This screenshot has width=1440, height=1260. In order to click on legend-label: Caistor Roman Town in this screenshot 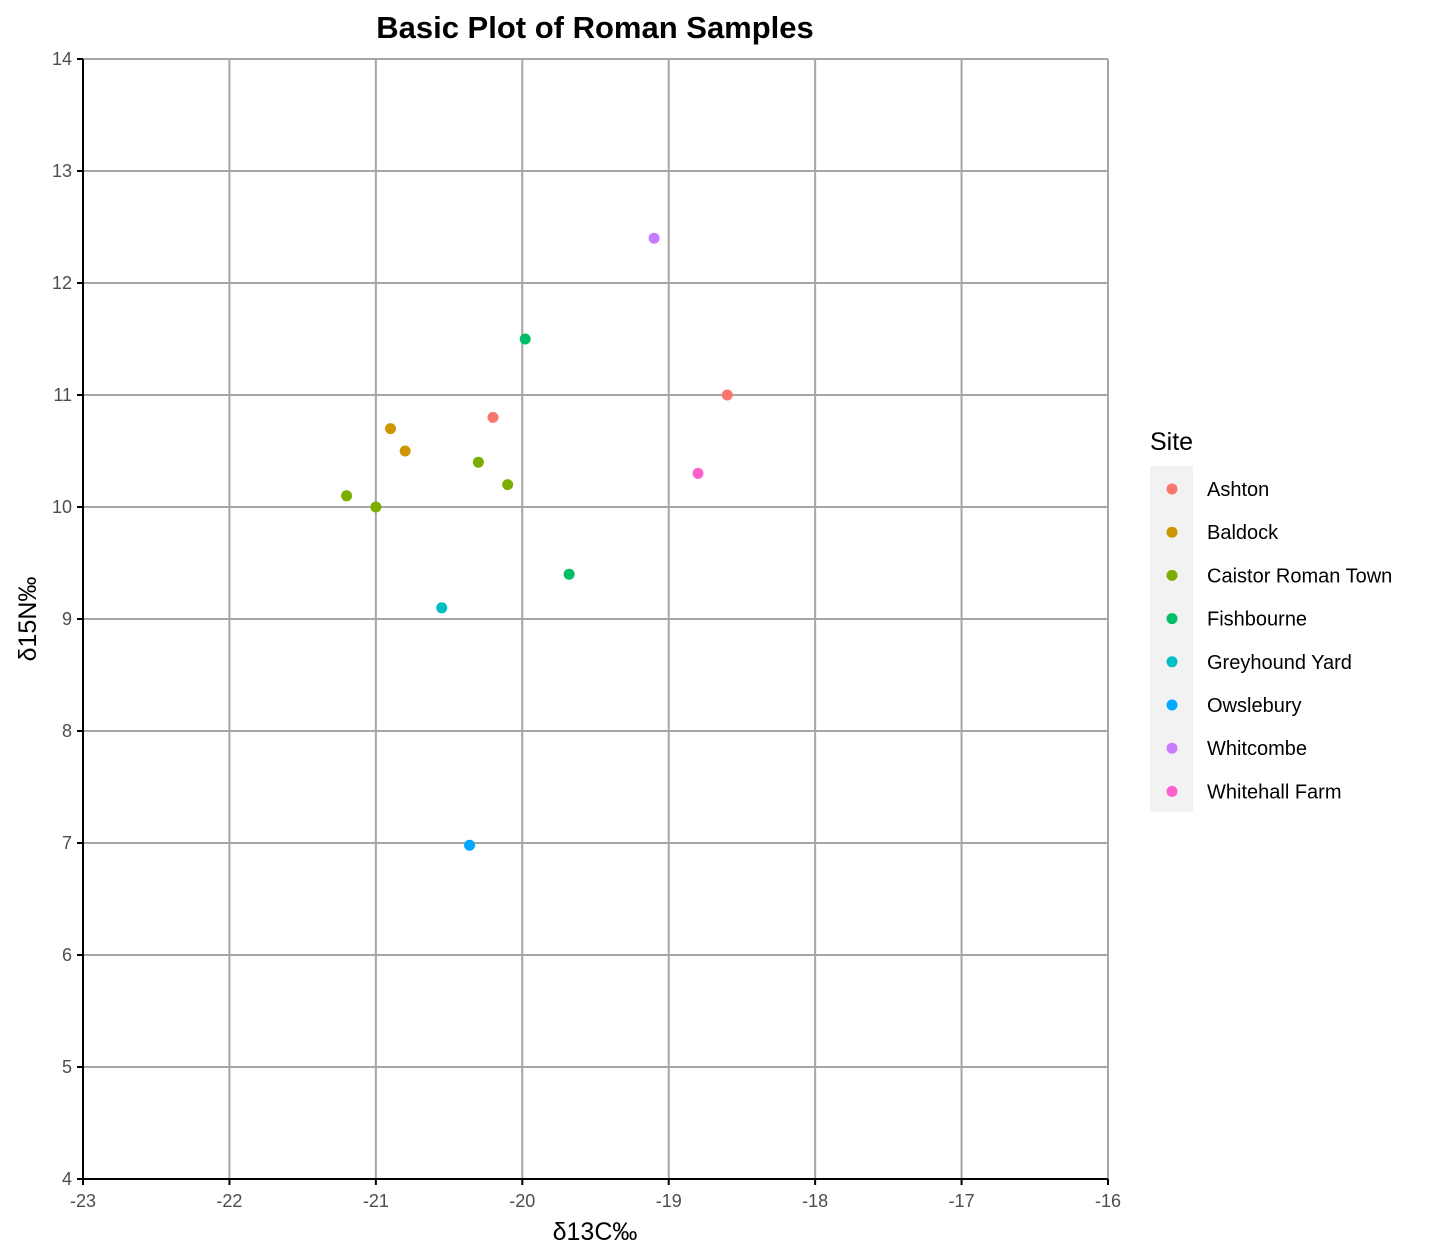, I will do `click(1299, 576)`.